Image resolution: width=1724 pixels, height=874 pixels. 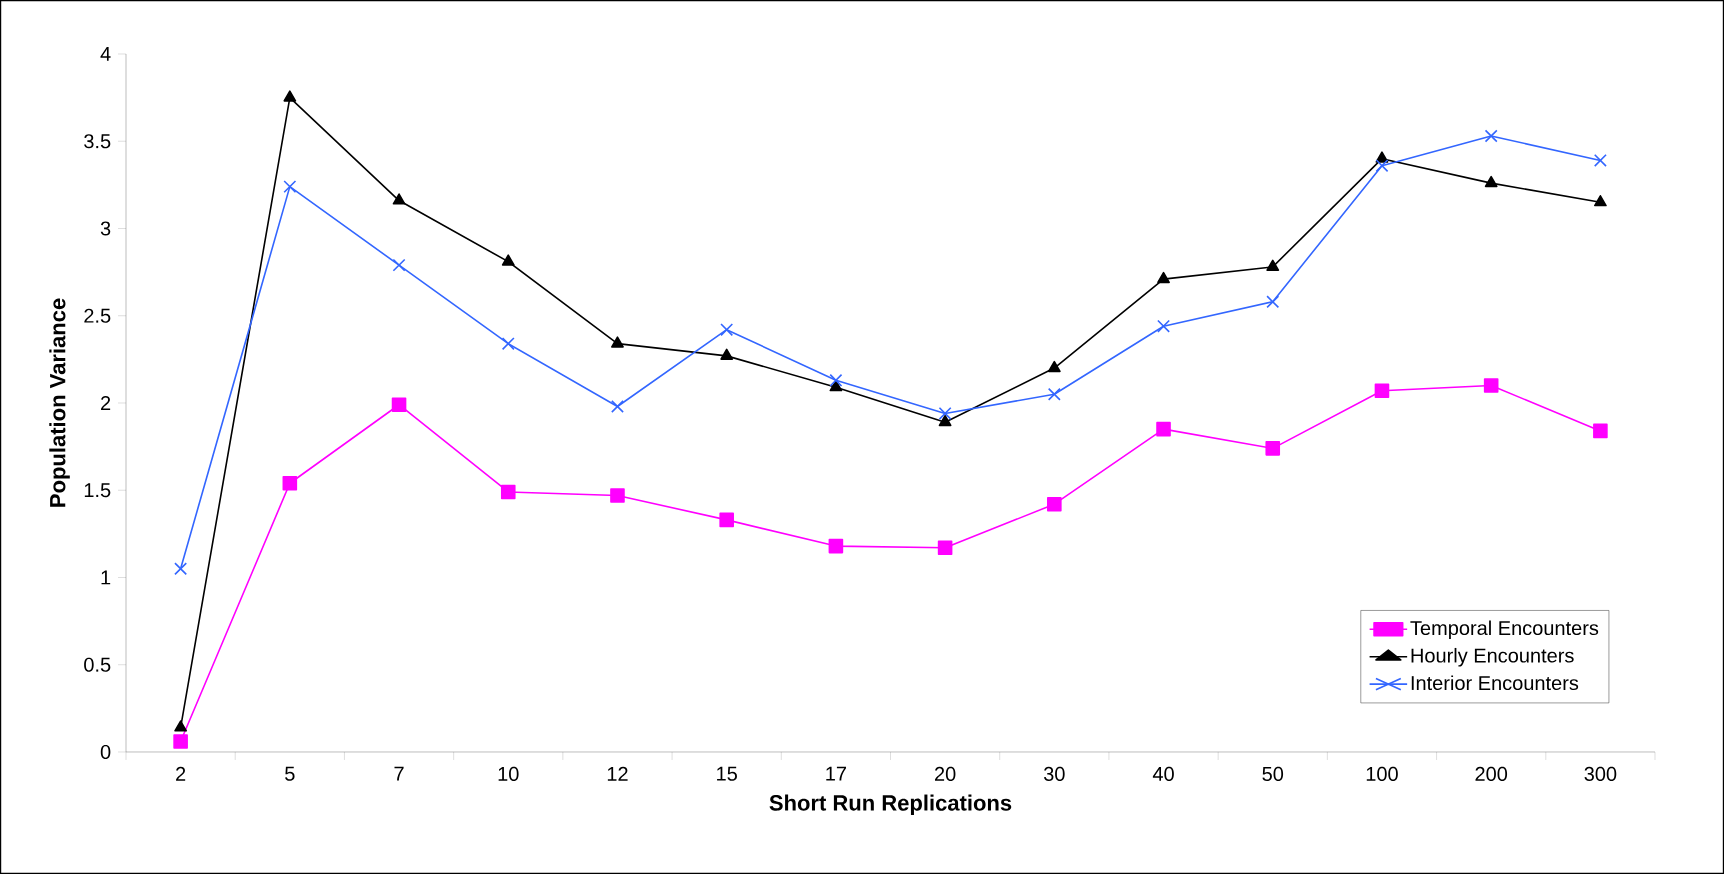 I want to click on x-tick-label: 30, so click(x=1054, y=773).